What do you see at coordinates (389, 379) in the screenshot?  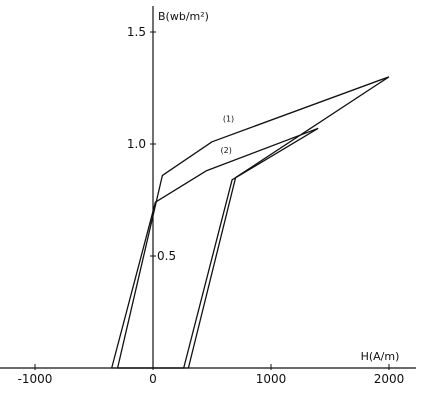 I see `x-tick-label: 2000` at bounding box center [389, 379].